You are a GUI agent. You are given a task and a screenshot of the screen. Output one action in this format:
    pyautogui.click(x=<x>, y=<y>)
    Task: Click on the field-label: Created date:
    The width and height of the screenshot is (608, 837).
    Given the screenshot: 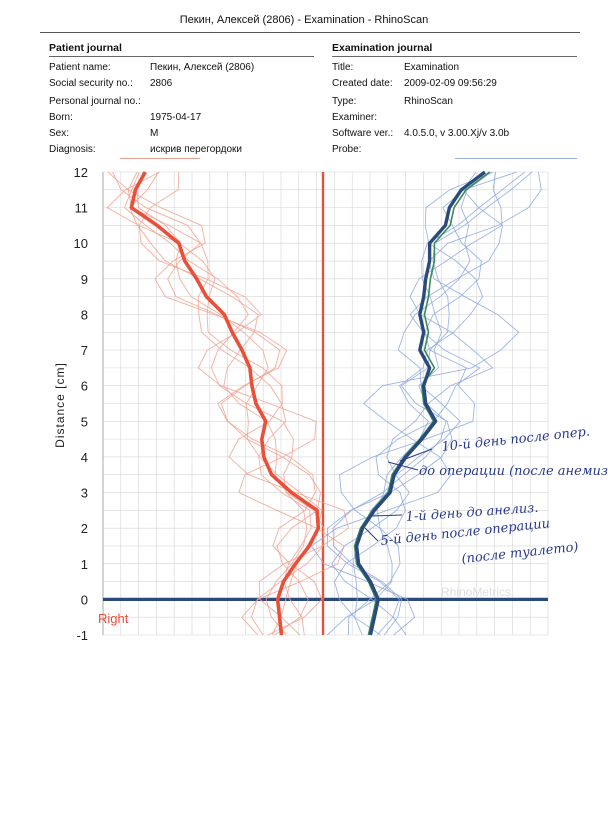 What is the action you would take?
    pyautogui.click(x=362, y=83)
    